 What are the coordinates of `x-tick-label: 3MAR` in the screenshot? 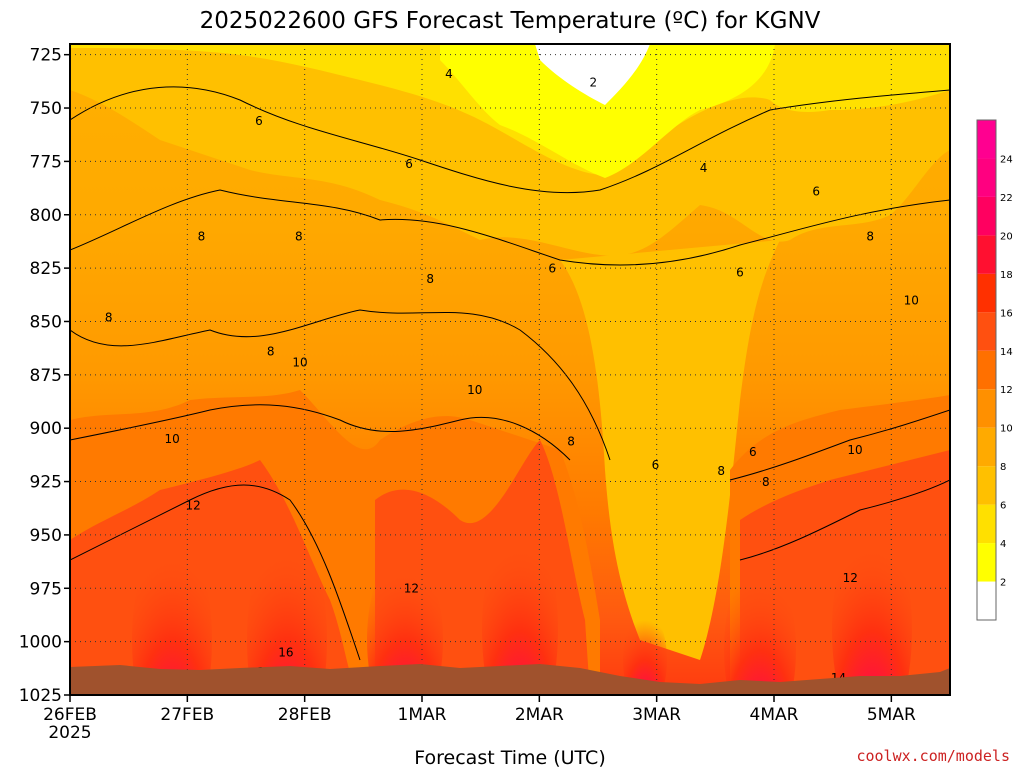 It's located at (656, 715).